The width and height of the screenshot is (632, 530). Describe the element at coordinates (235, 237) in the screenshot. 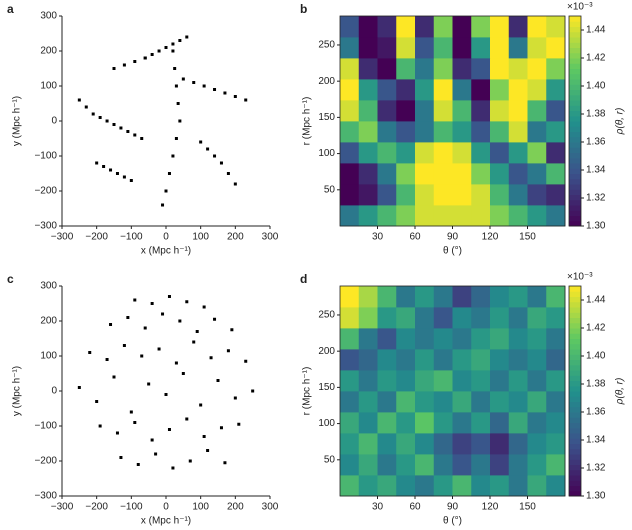

I see `x-tick-label: 200` at that location.